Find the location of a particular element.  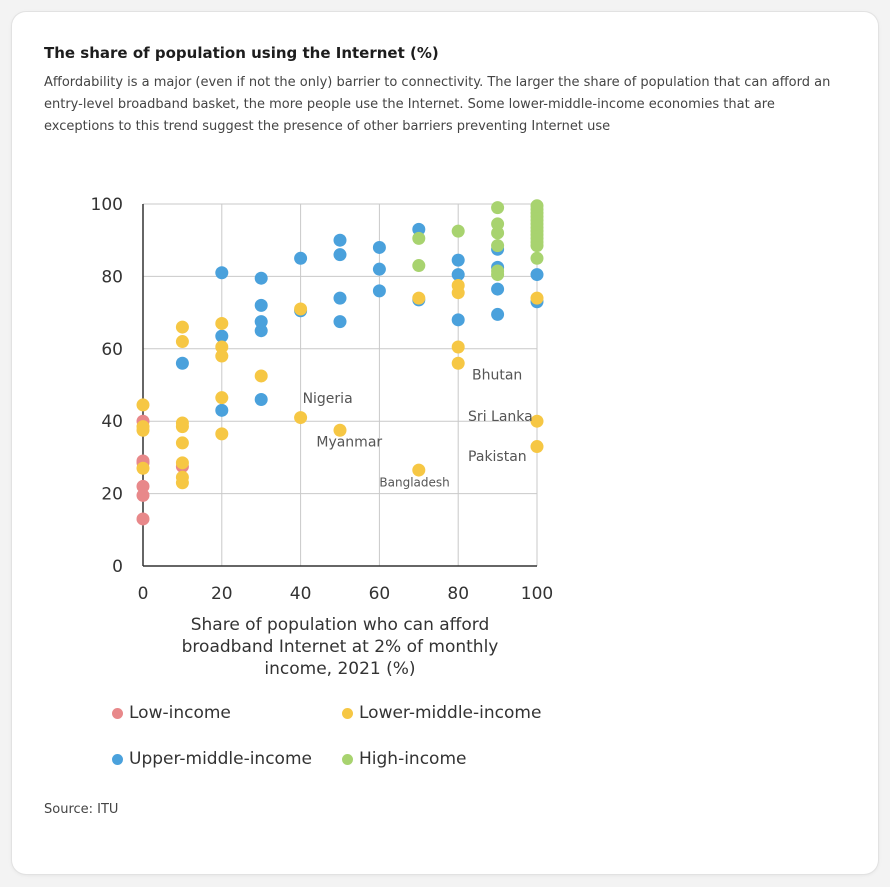

annotation-label: Sri Lanka is located at coordinates (500, 417).